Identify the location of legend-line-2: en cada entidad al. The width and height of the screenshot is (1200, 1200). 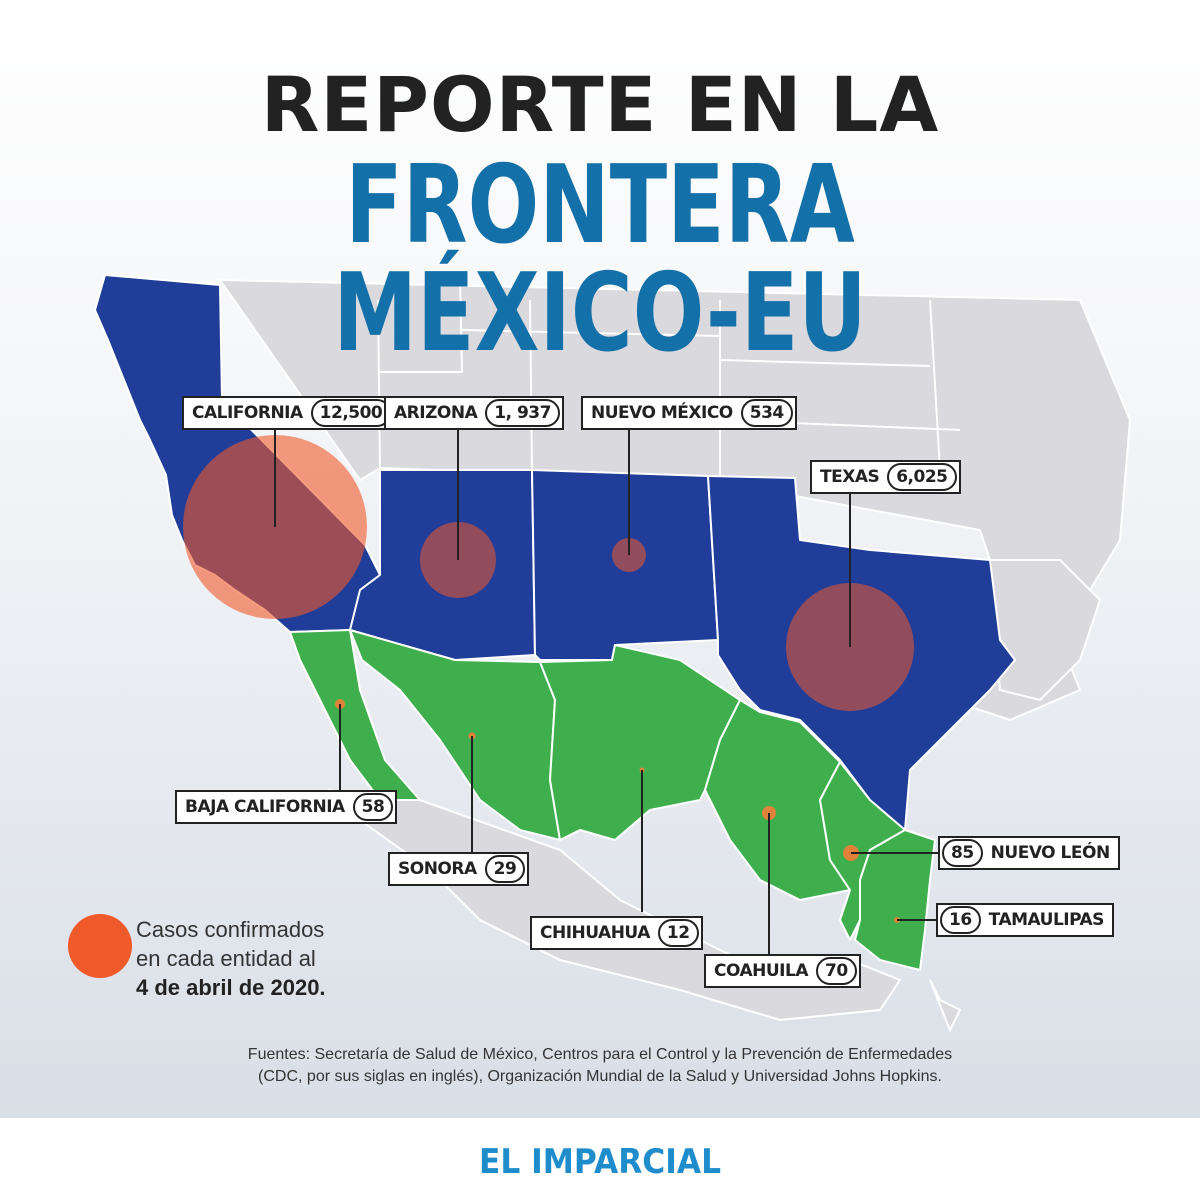
(226, 958).